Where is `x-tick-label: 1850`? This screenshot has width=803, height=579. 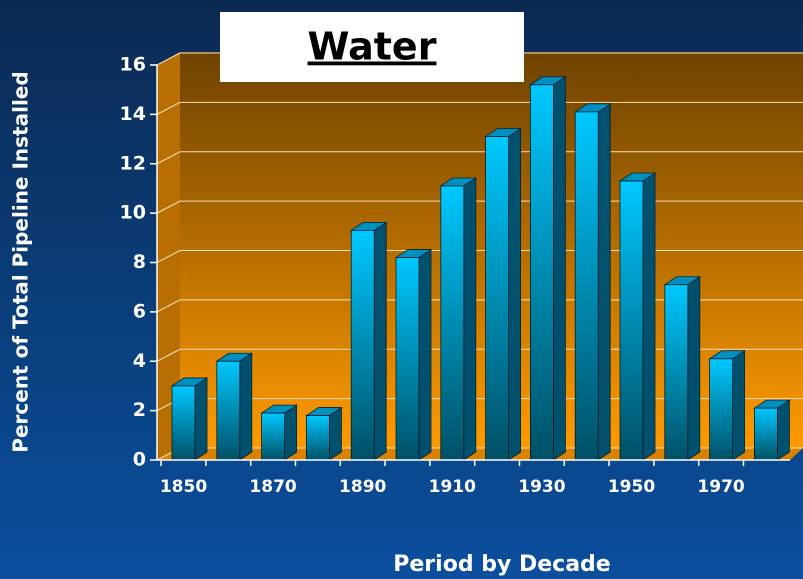
x-tick-label: 1850 is located at coordinates (183, 487).